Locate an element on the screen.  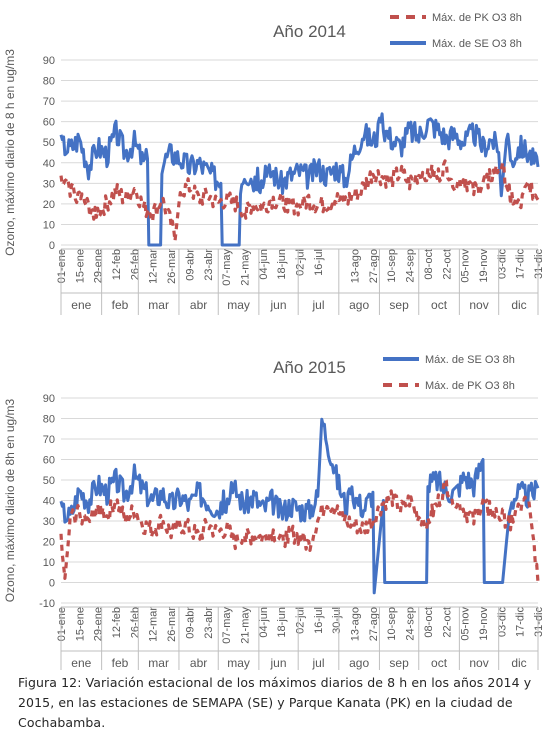
x-tick-label: 09-abr is located at coordinates (190, 265).